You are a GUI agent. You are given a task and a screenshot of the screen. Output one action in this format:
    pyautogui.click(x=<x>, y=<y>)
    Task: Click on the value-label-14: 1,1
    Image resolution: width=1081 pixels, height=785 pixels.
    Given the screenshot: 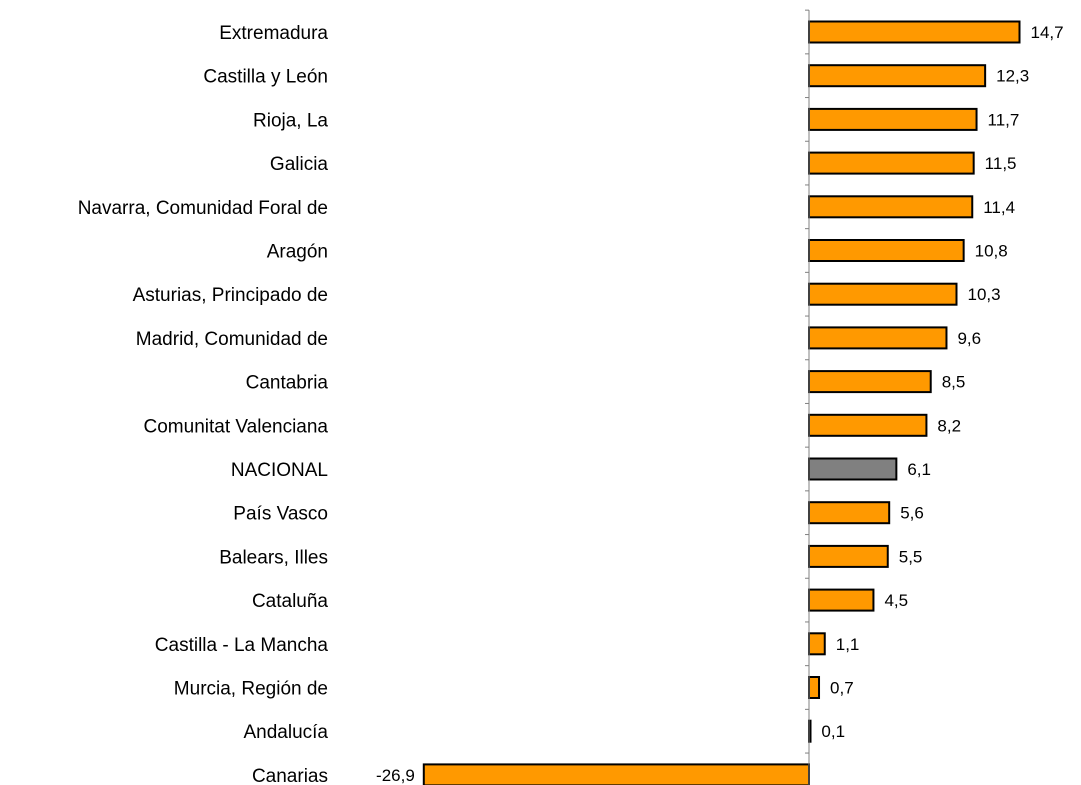 What is the action you would take?
    pyautogui.click(x=848, y=644)
    